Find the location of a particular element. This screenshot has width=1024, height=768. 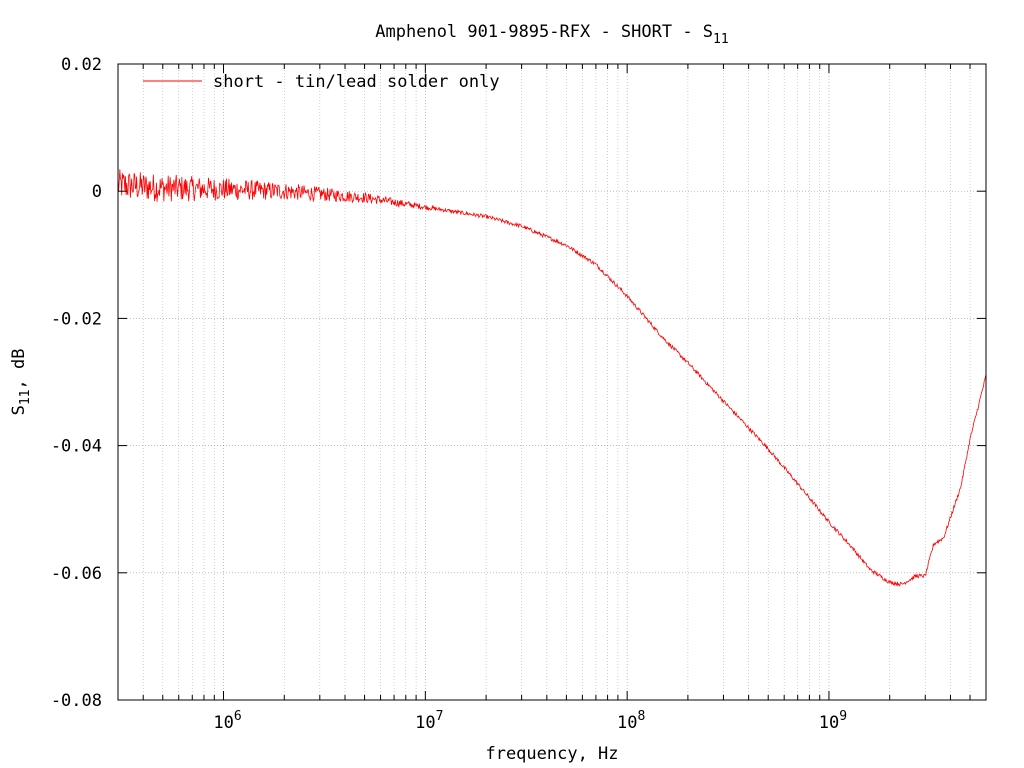

y-axis-title: S11, dB is located at coordinates (21, 382).